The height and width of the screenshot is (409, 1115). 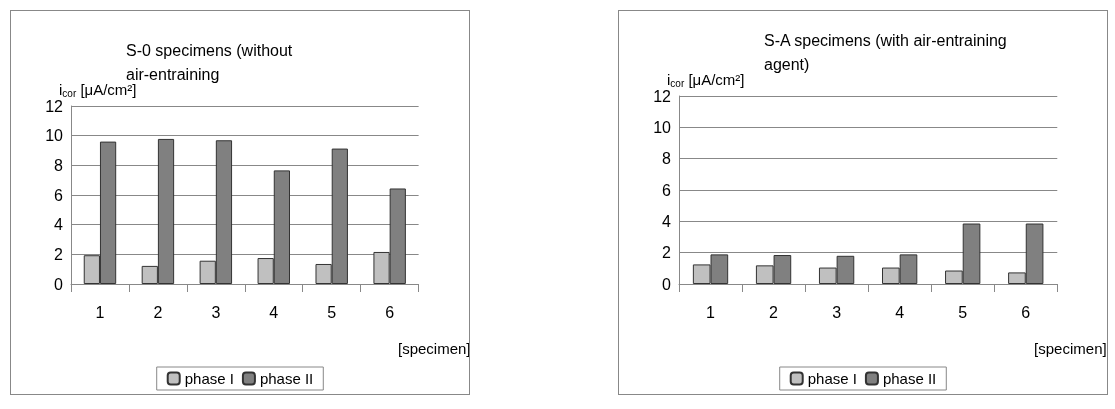 What do you see at coordinates (888, 52) in the screenshot?
I see `chart-title: S-A specimens (with air-entraining agent)` at bounding box center [888, 52].